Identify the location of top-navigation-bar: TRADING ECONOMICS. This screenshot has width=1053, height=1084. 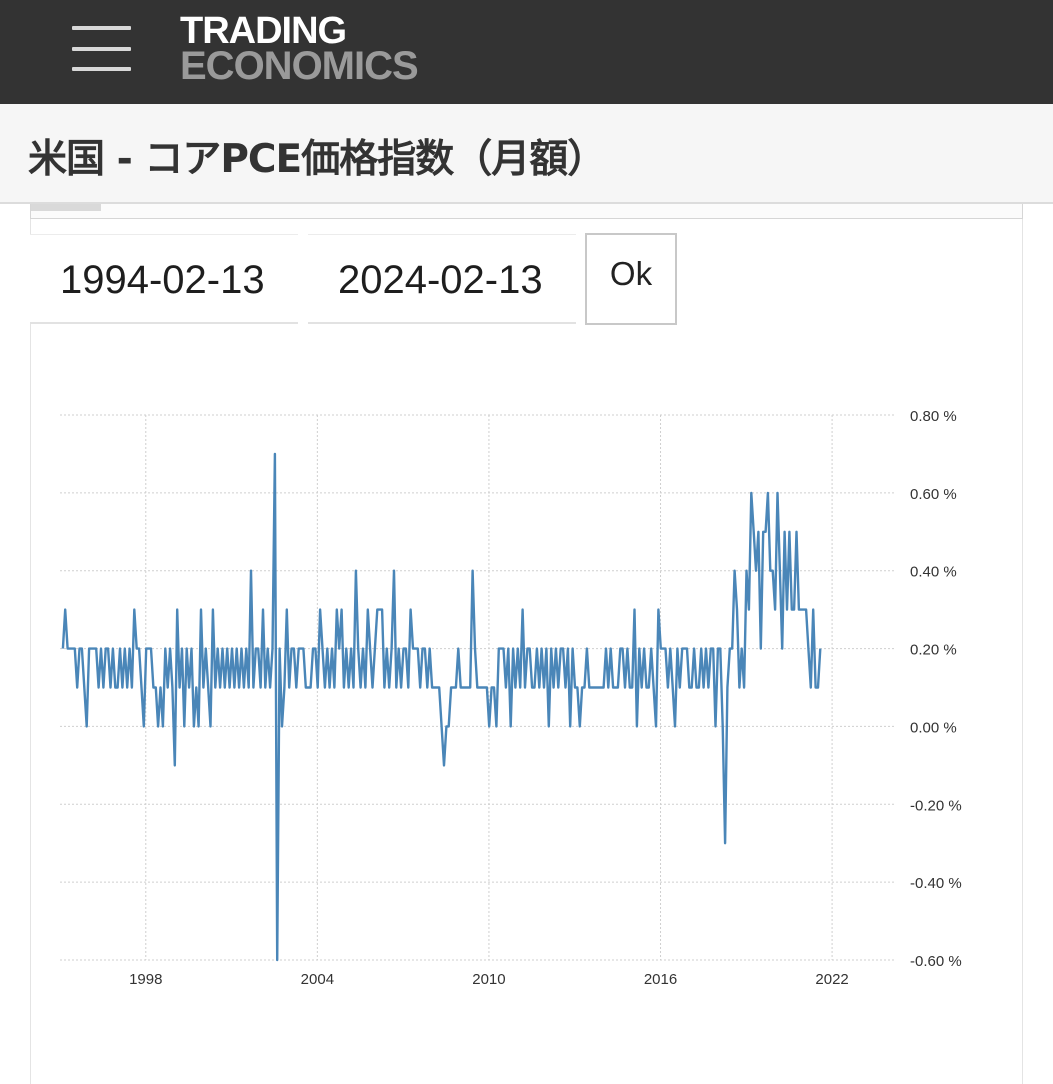
(526, 52).